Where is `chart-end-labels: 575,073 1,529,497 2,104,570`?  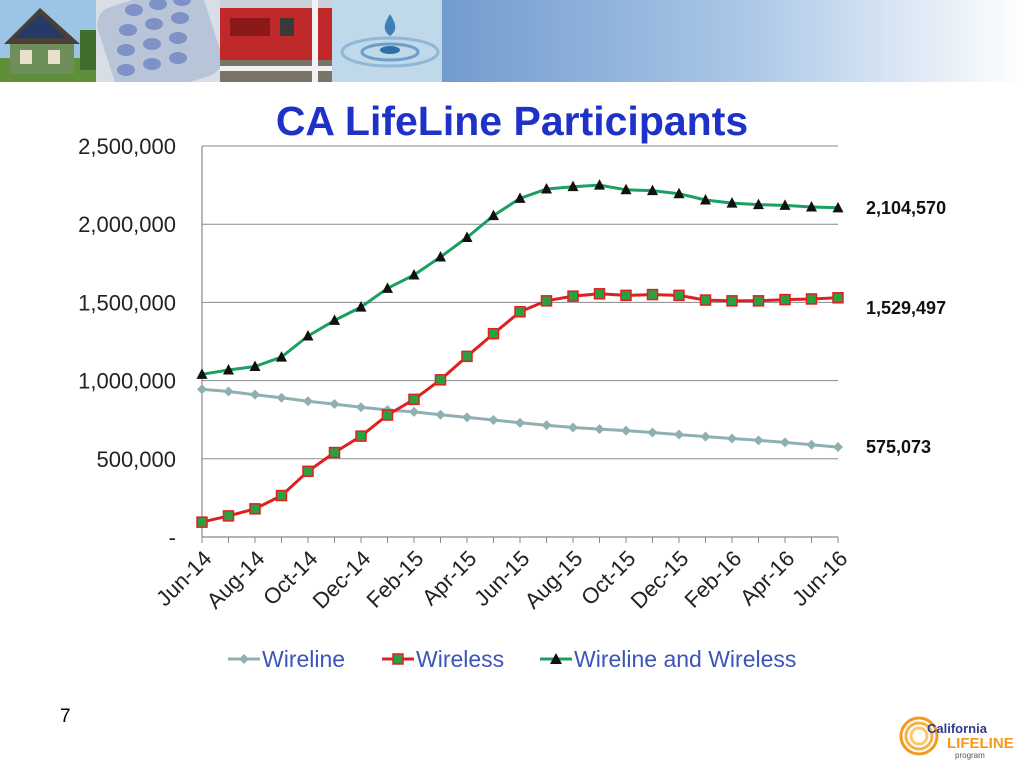
chart-end-labels: 575,073 1,529,497 2,104,570 is located at coordinates (906, 327).